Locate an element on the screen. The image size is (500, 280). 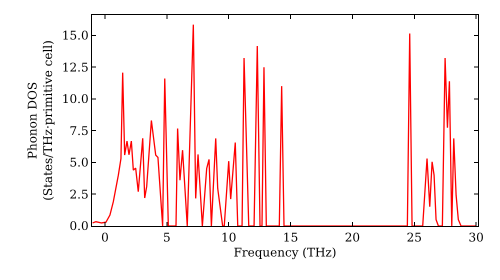
y-axis-title: Phonon DOS (States/THz·primitive cell) is located at coordinates (41, 120).